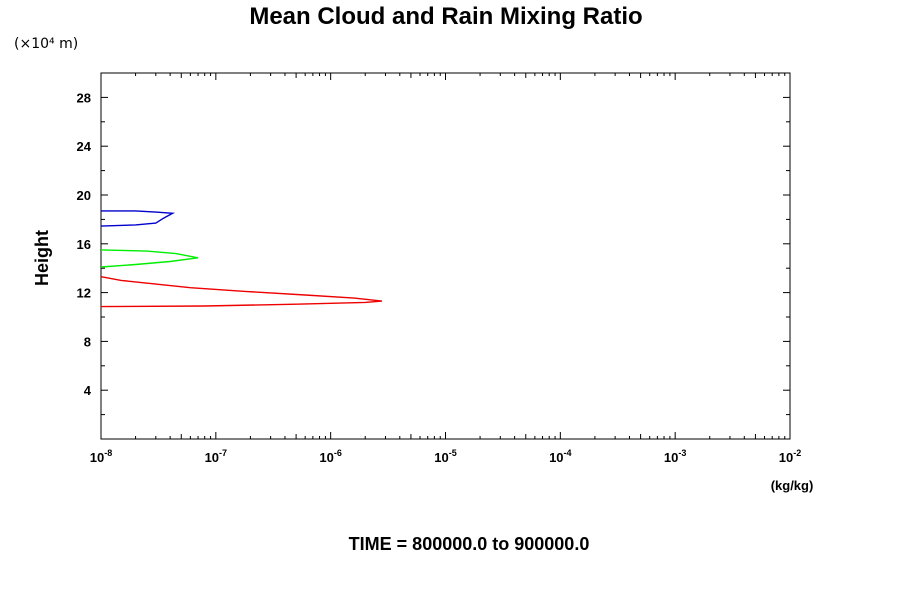 This screenshot has height=600, width=900. What do you see at coordinates (223, 453) in the screenshot?
I see `x-tick-exponent: -7` at bounding box center [223, 453].